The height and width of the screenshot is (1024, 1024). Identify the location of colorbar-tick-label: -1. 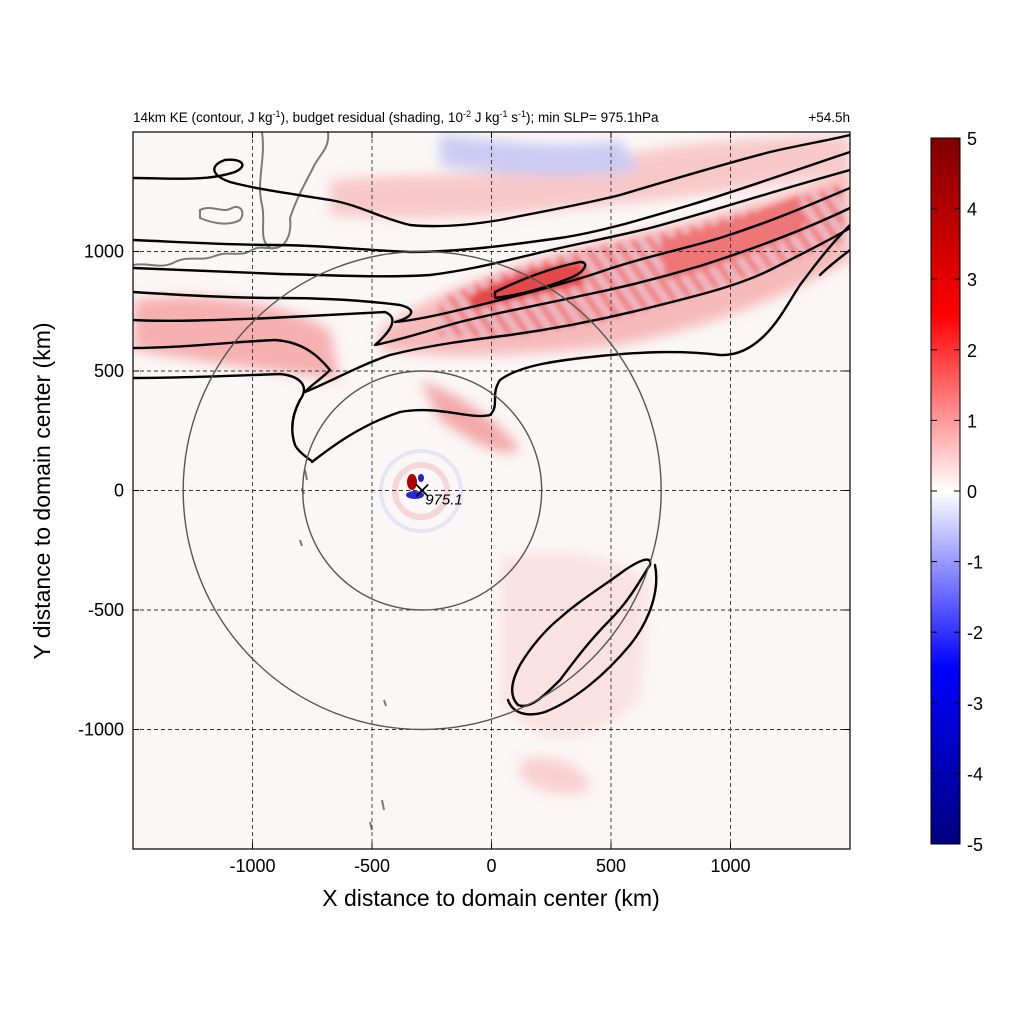
(975, 563).